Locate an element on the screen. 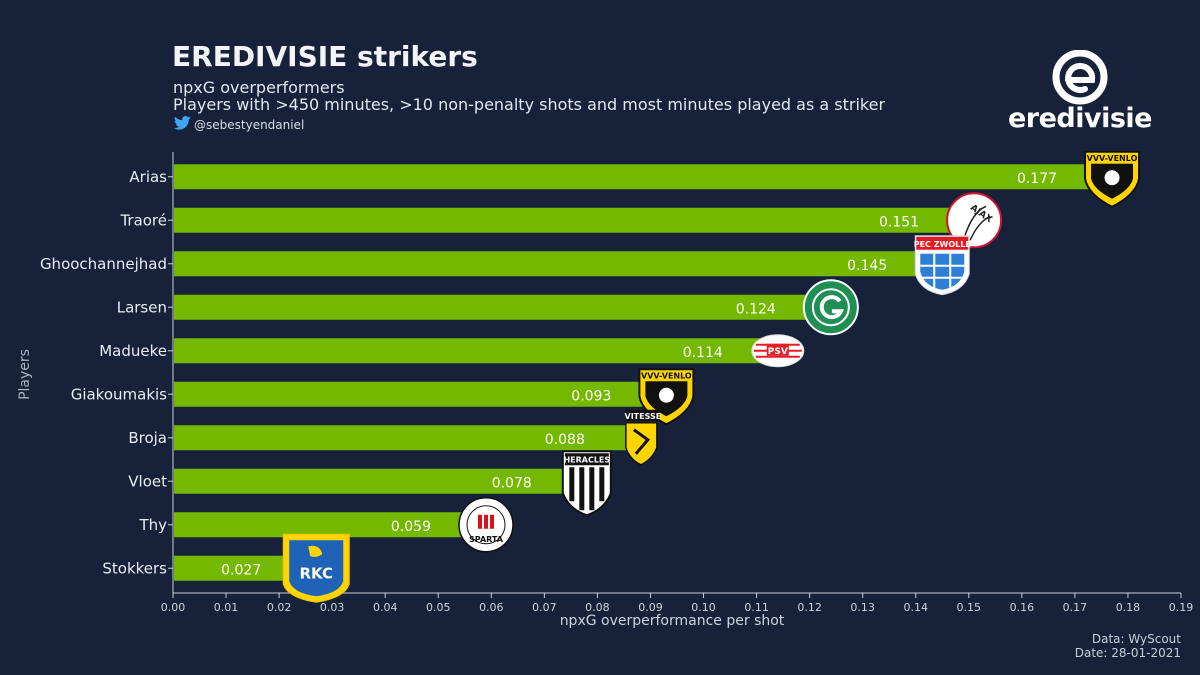  bar-value-label: 0.151 is located at coordinates (899, 222).